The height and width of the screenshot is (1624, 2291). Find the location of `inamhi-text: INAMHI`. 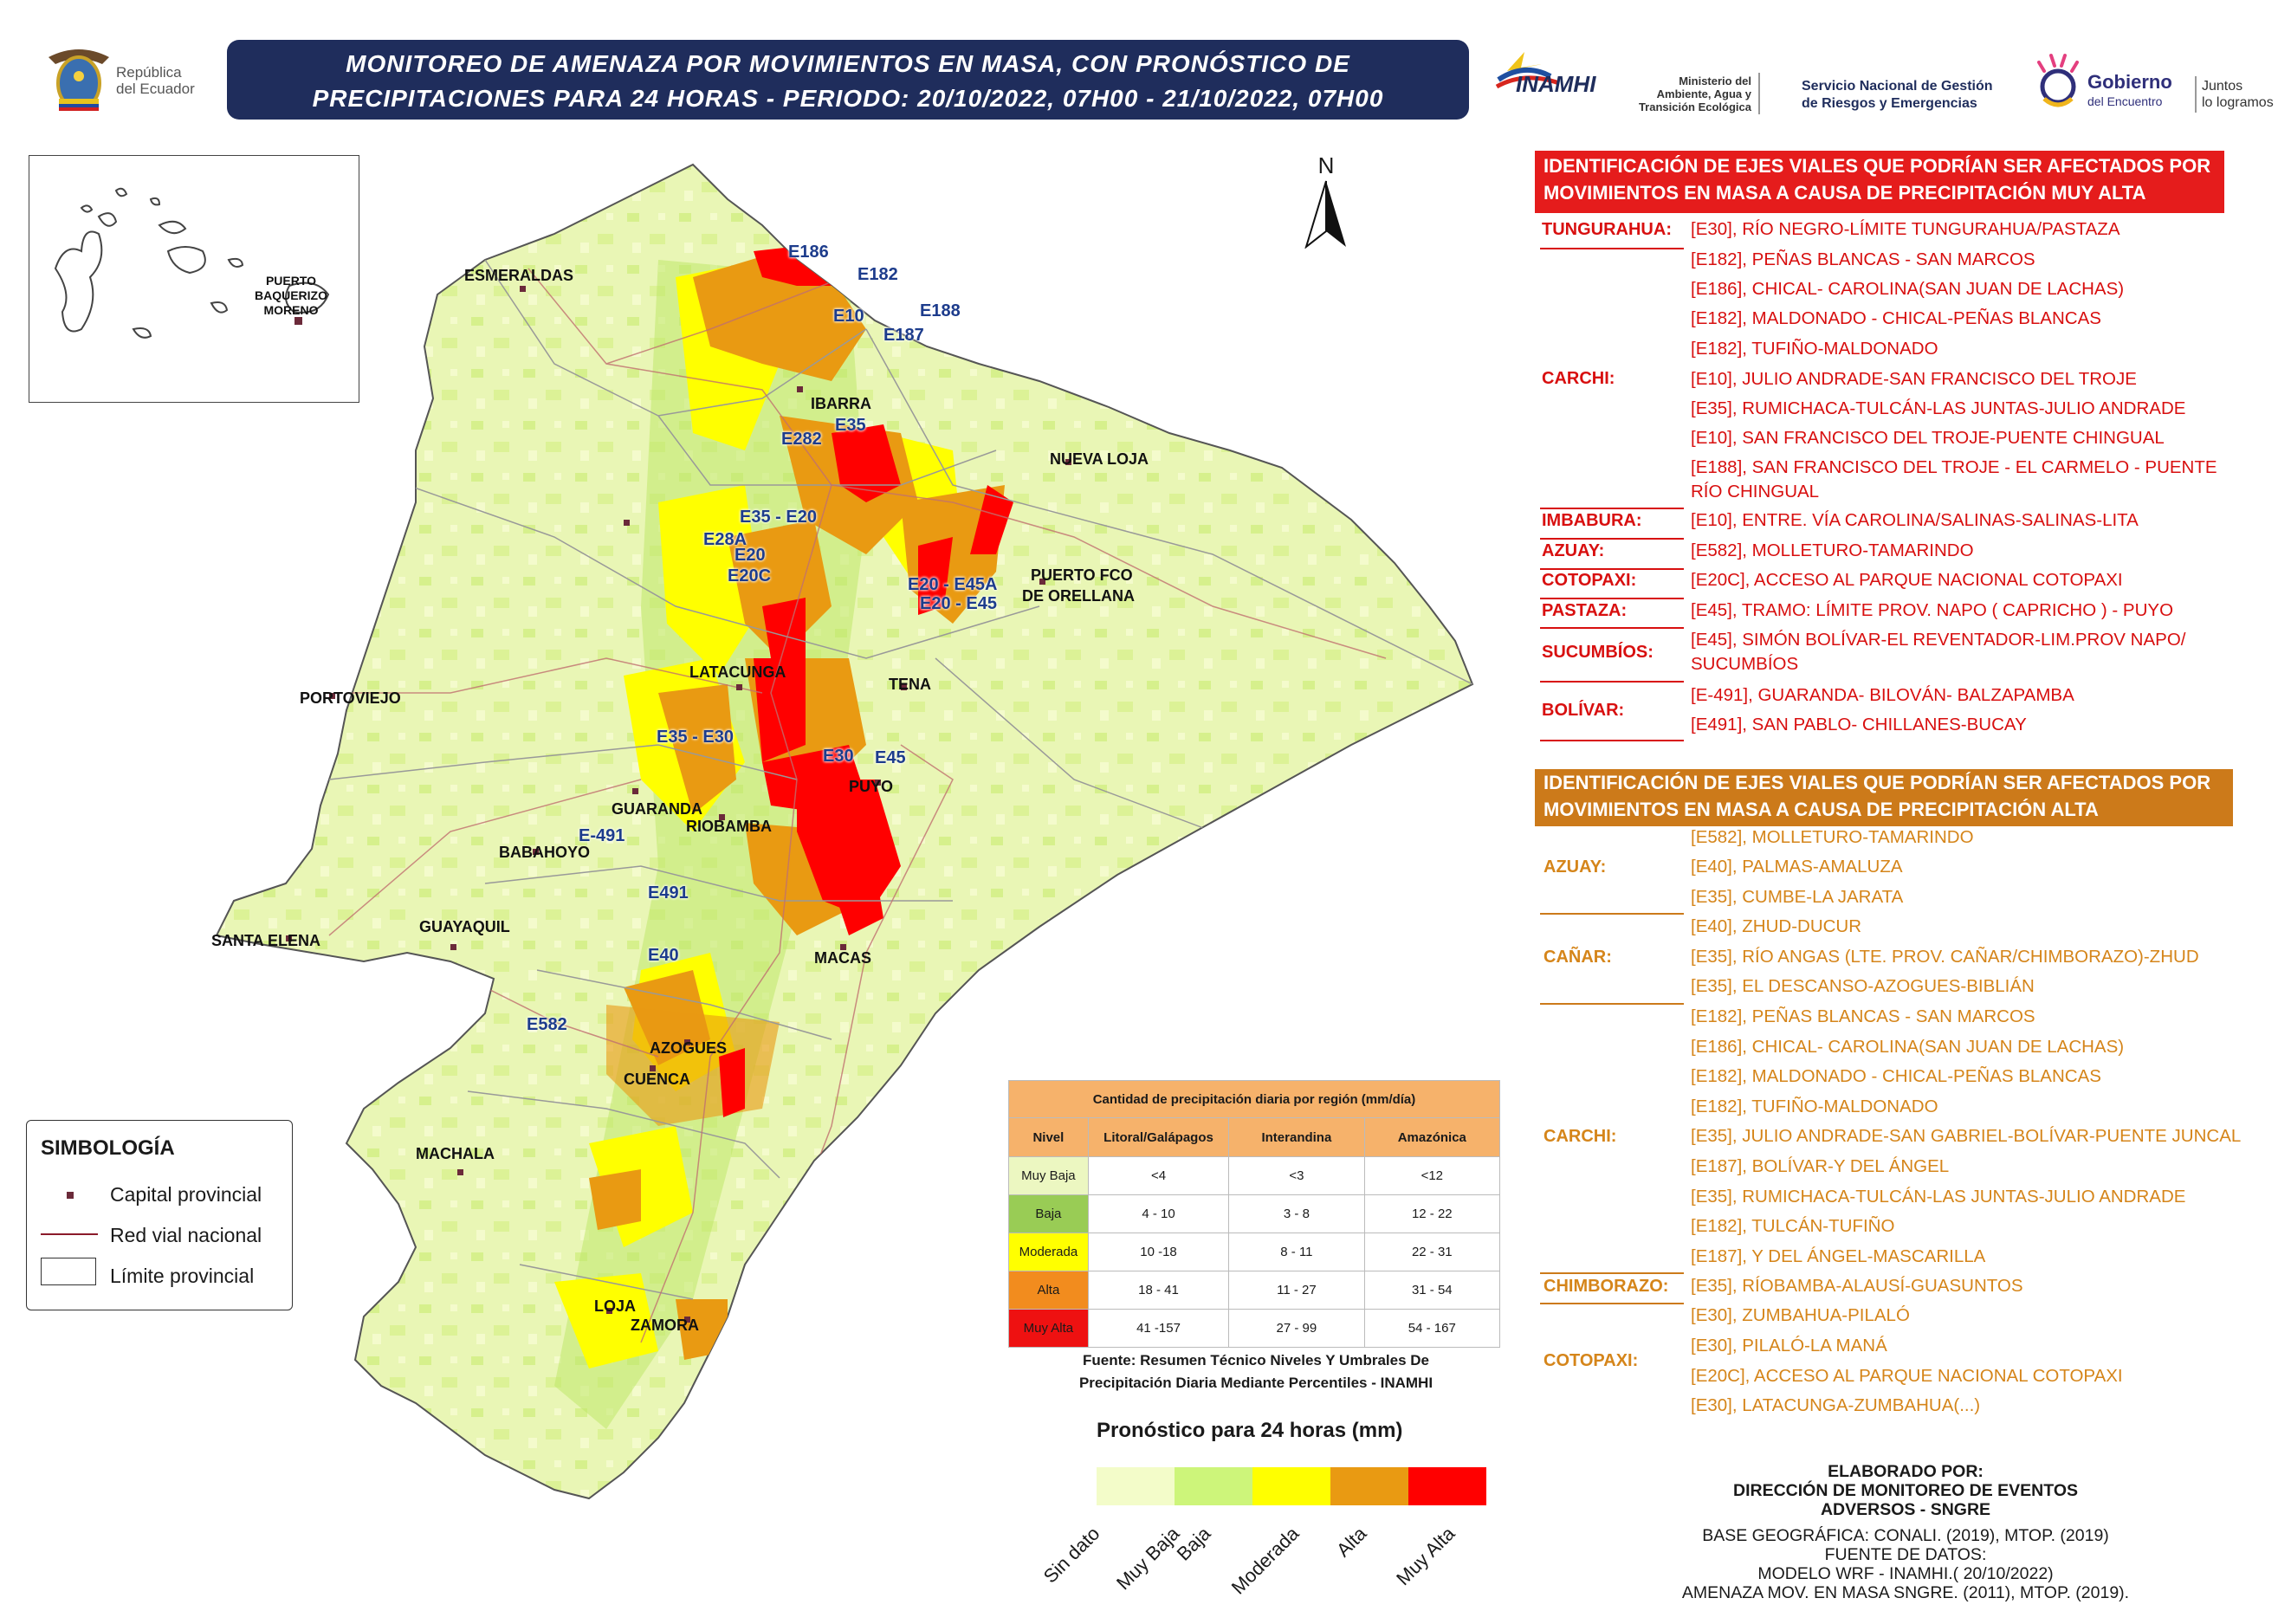

inamhi-text: INAMHI is located at coordinates (1556, 84).